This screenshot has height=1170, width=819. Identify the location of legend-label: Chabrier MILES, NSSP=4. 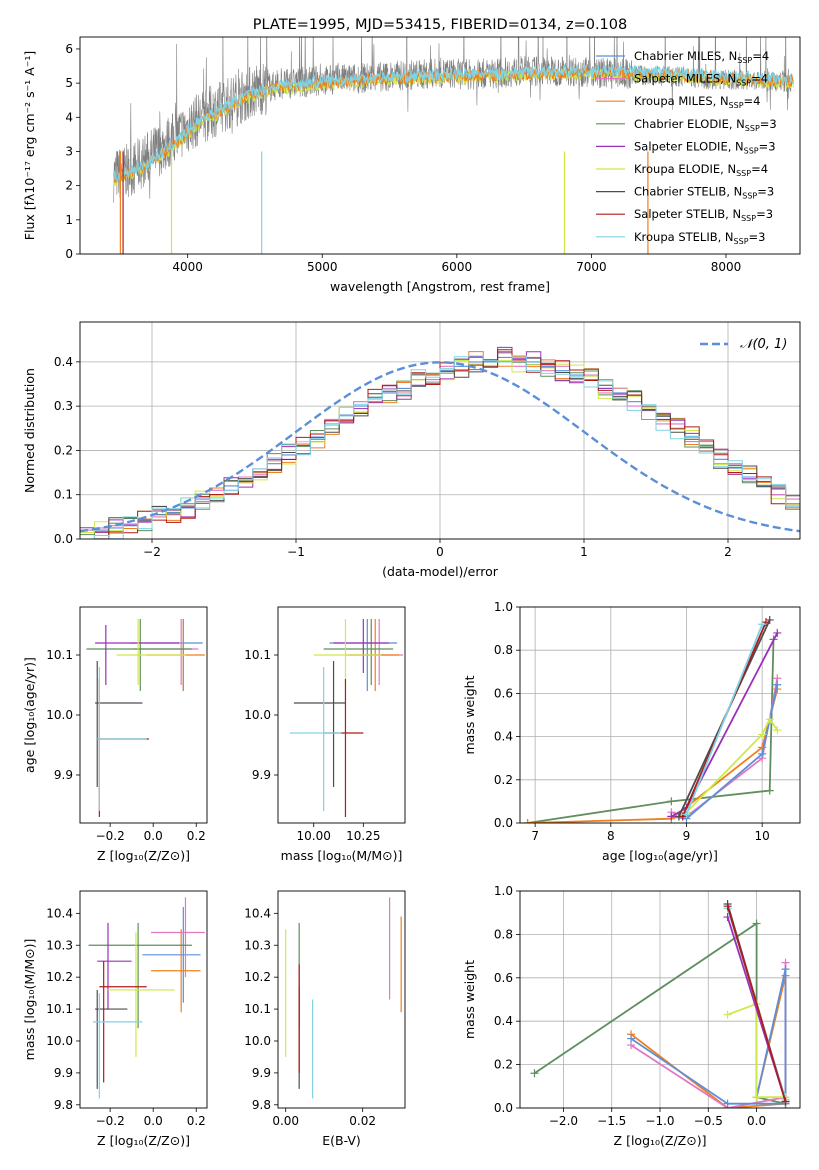
(701, 57).